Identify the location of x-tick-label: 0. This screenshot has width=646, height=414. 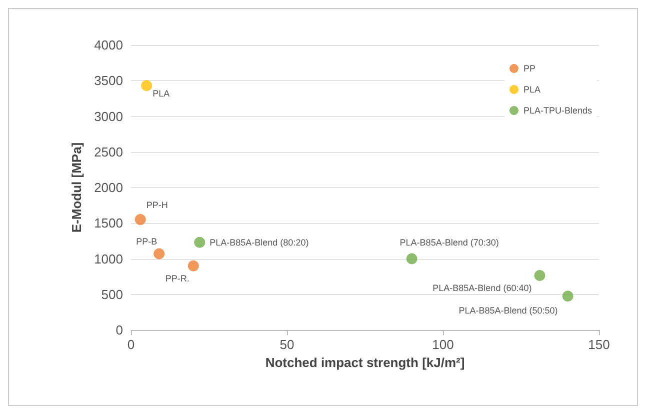
(131, 344).